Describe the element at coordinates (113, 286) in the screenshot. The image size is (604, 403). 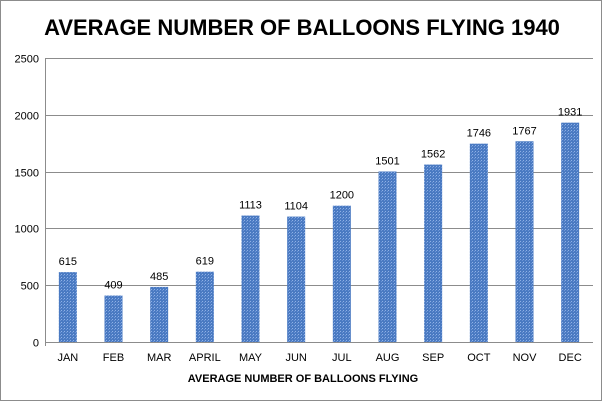
I see `data-label: 409` at that location.